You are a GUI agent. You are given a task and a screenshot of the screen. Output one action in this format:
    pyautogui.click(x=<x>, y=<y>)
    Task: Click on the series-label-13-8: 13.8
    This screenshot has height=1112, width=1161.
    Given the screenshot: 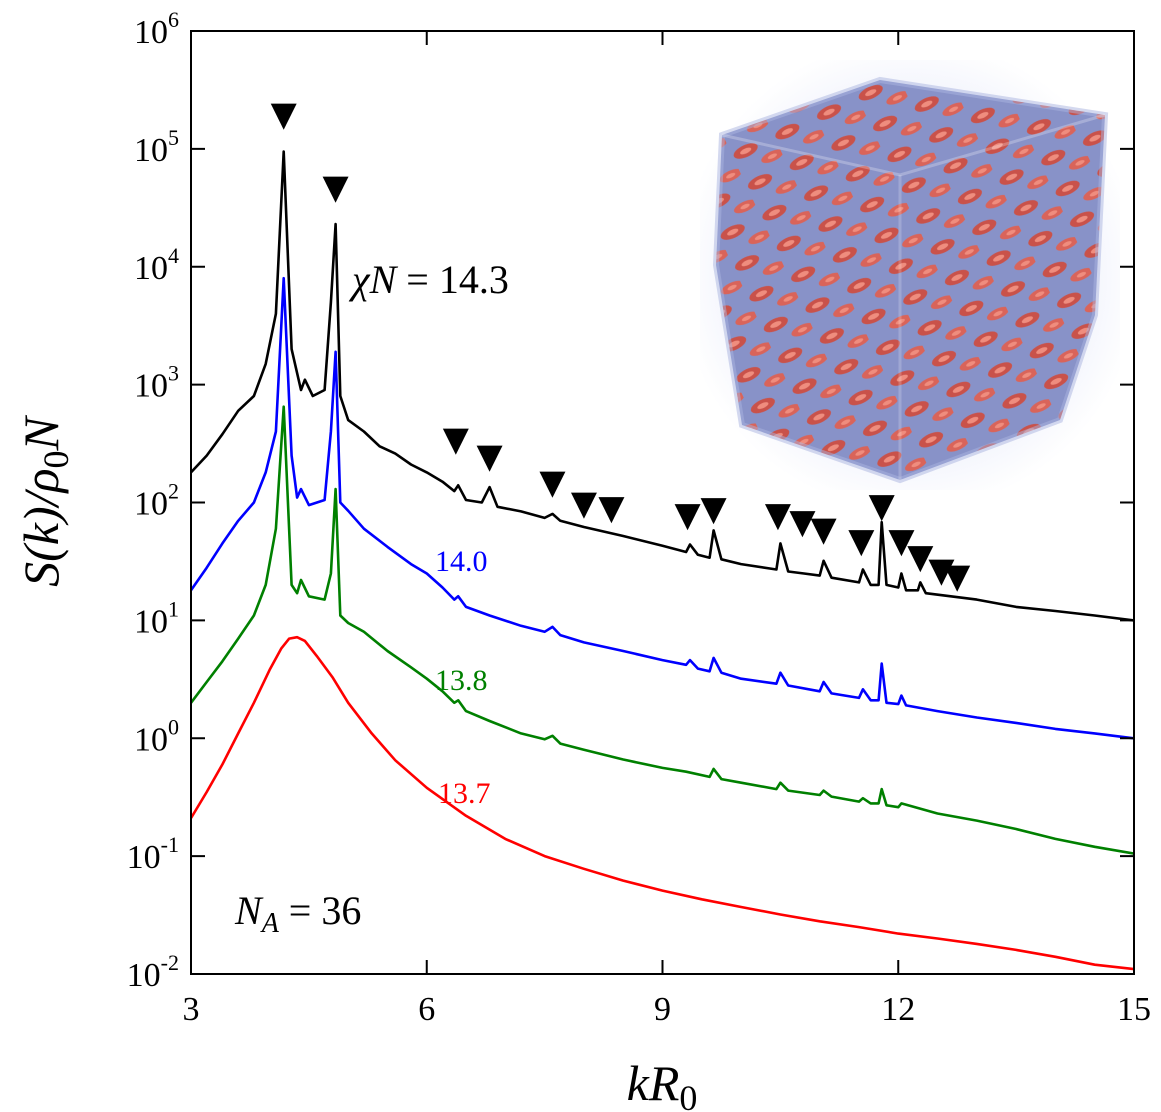 What is the action you would take?
    pyautogui.click(x=461, y=680)
    